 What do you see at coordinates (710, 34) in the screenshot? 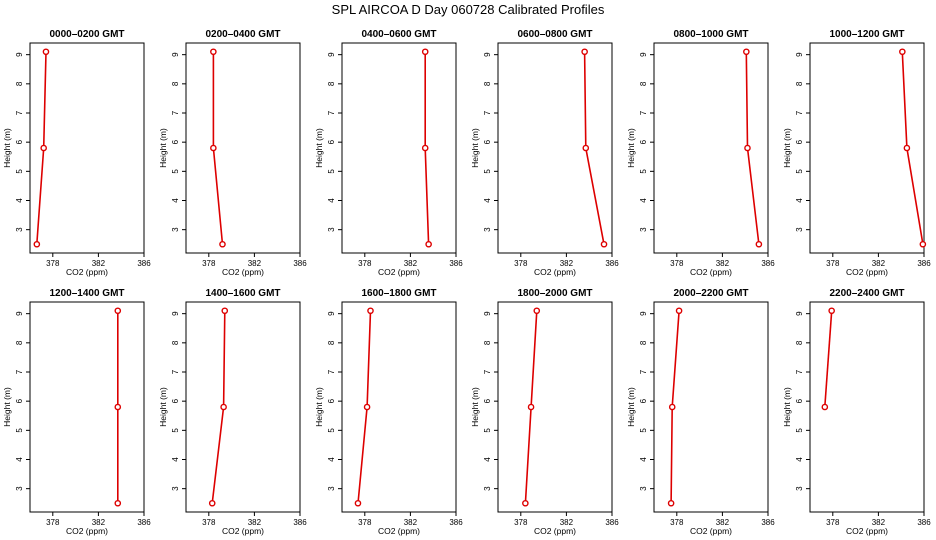
I see `panel-title: 0800–1000 GMT` at bounding box center [710, 34].